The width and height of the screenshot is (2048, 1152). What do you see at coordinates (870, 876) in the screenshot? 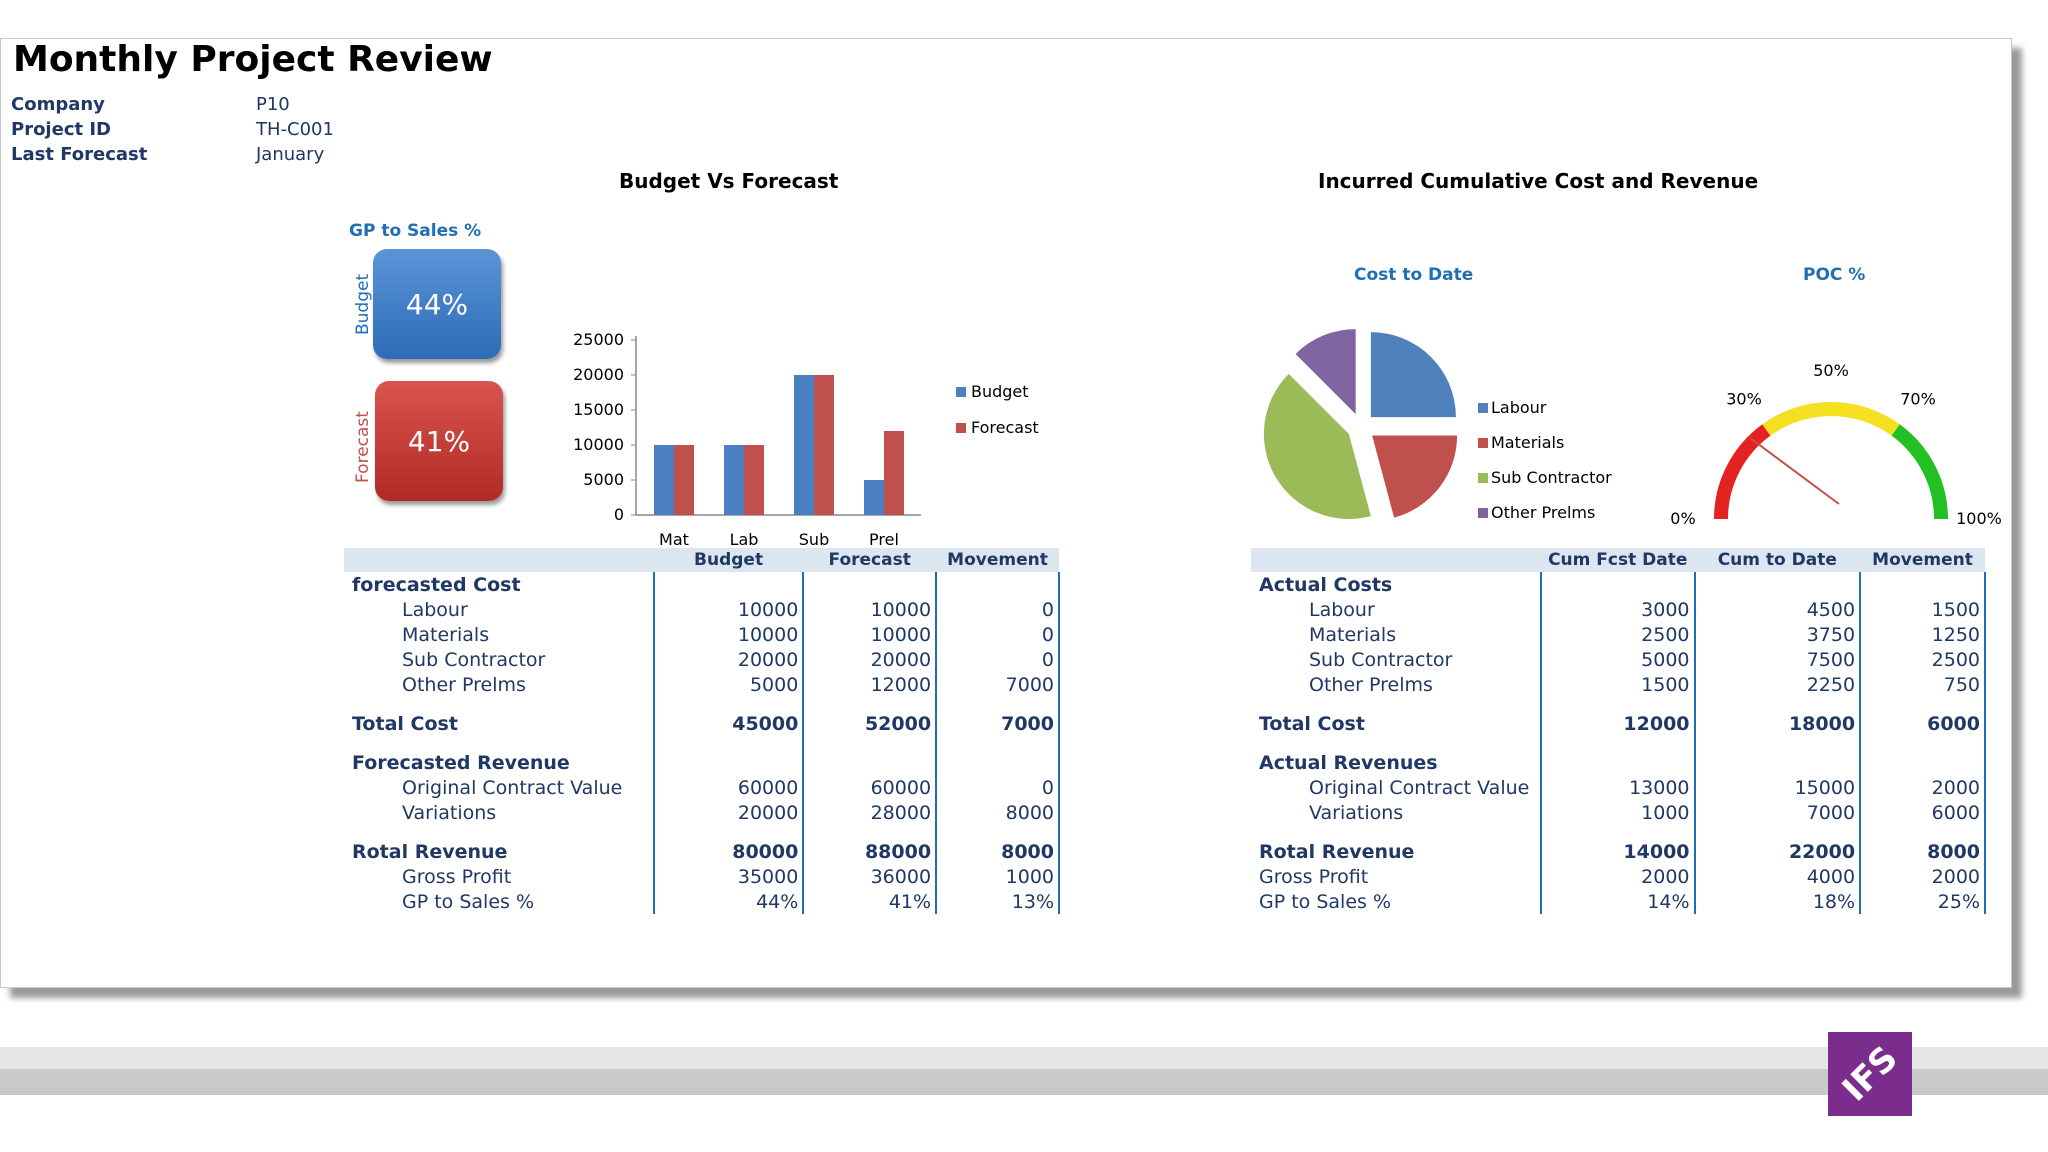
I see `row-value: 36000` at bounding box center [870, 876].